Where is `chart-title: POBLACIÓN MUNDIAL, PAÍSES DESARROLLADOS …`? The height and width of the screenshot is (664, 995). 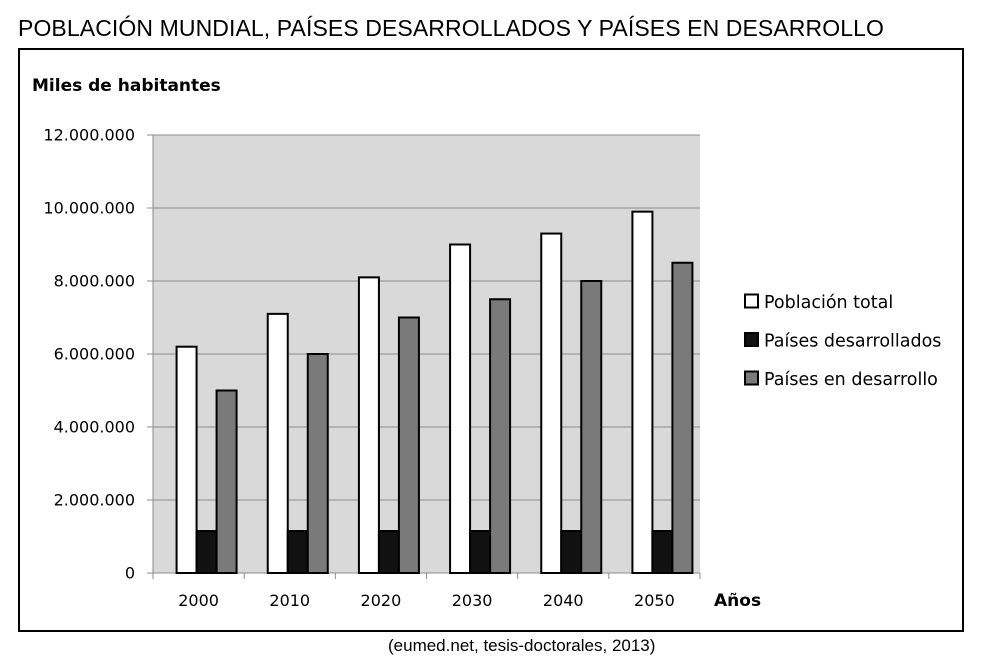 chart-title: POBLACIÓN MUNDIAL, PAÍSES DESARROLLADOS … is located at coordinates (451, 28).